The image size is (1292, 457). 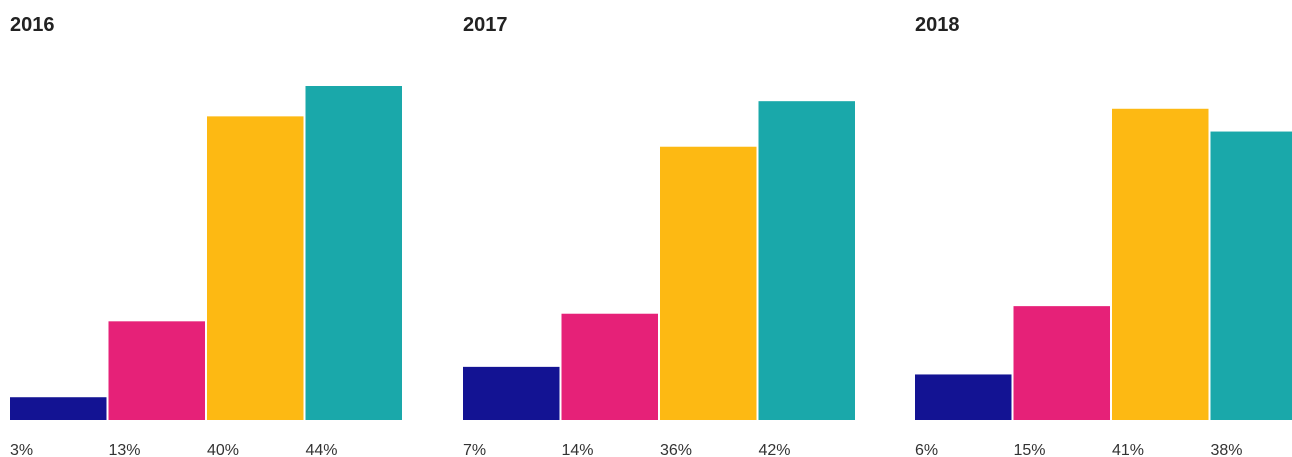 I want to click on bar-value-label: 40%, so click(x=223, y=449).